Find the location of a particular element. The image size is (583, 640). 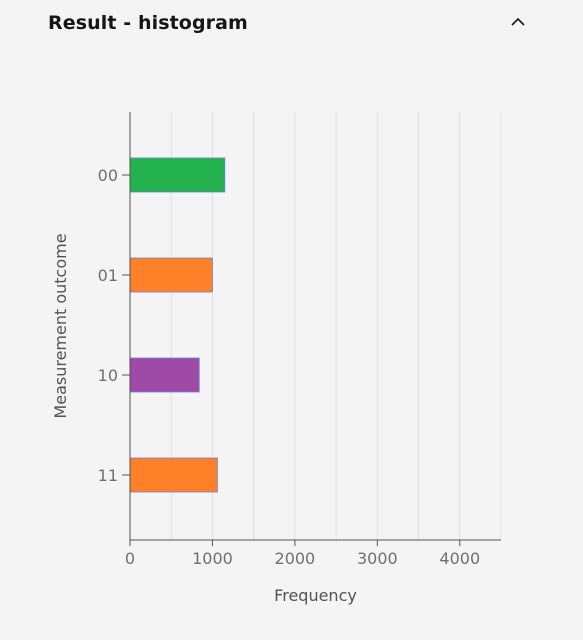

y-tick-label: 01 is located at coordinates (108, 275).